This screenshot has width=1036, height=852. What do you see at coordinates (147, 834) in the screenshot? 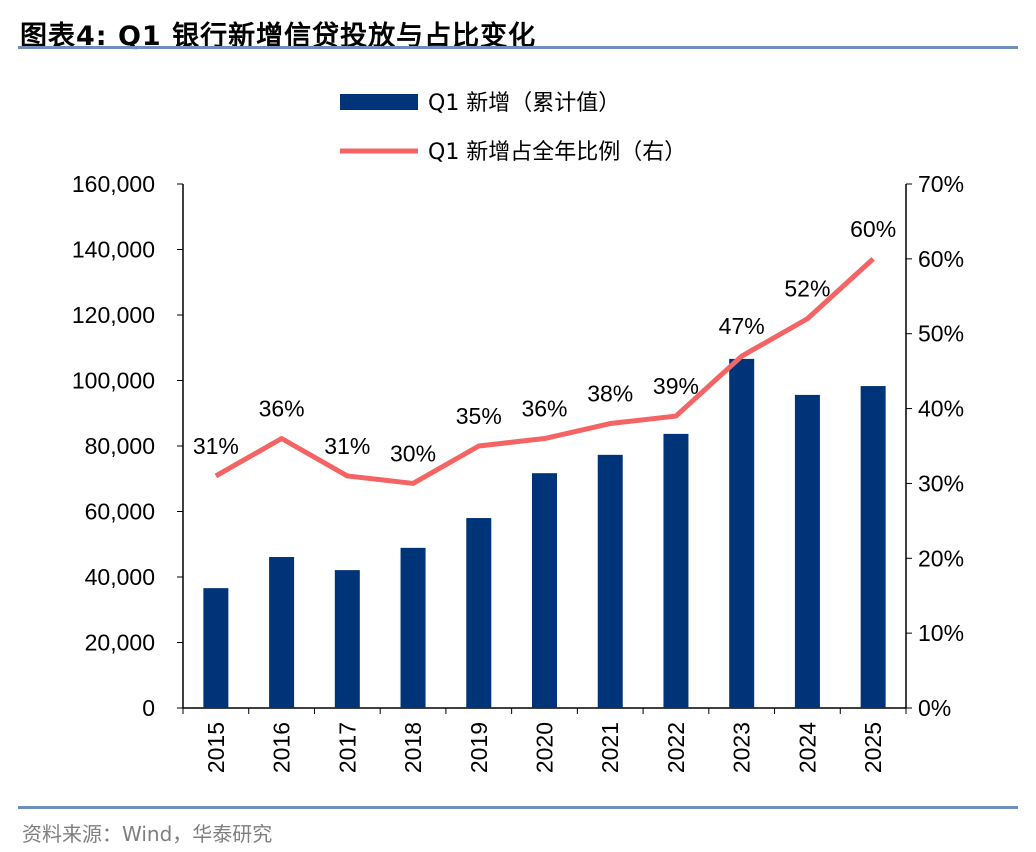
I see `source-note: 资料来源：Wind，华泰研究` at bounding box center [147, 834].